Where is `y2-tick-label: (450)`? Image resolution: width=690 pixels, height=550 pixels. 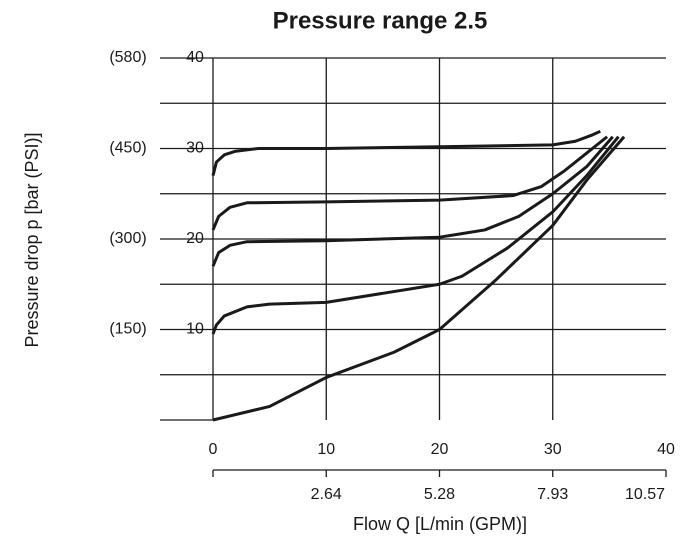 y2-tick-label: (450) is located at coordinates (127, 148).